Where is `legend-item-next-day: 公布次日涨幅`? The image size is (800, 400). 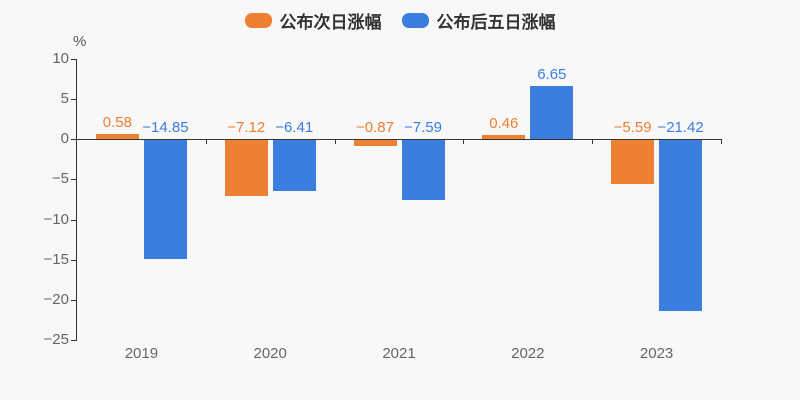
legend-item-next-day: 公布次日涨幅 is located at coordinates (313, 20).